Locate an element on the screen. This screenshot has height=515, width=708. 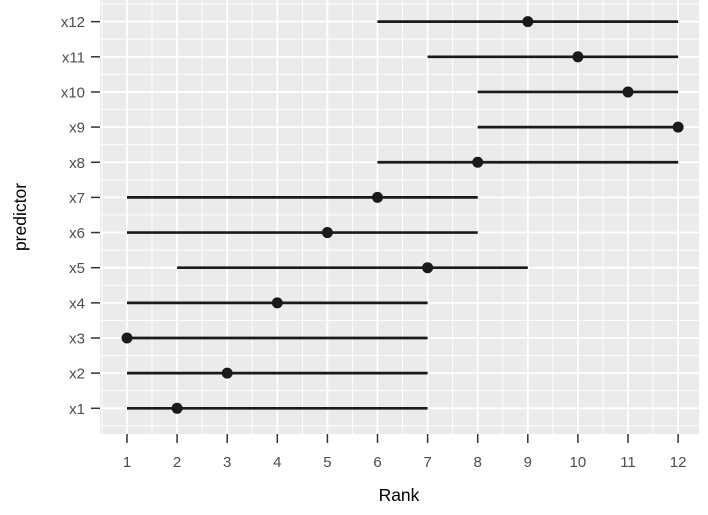
y-tick-label: x10 is located at coordinates (73, 92).